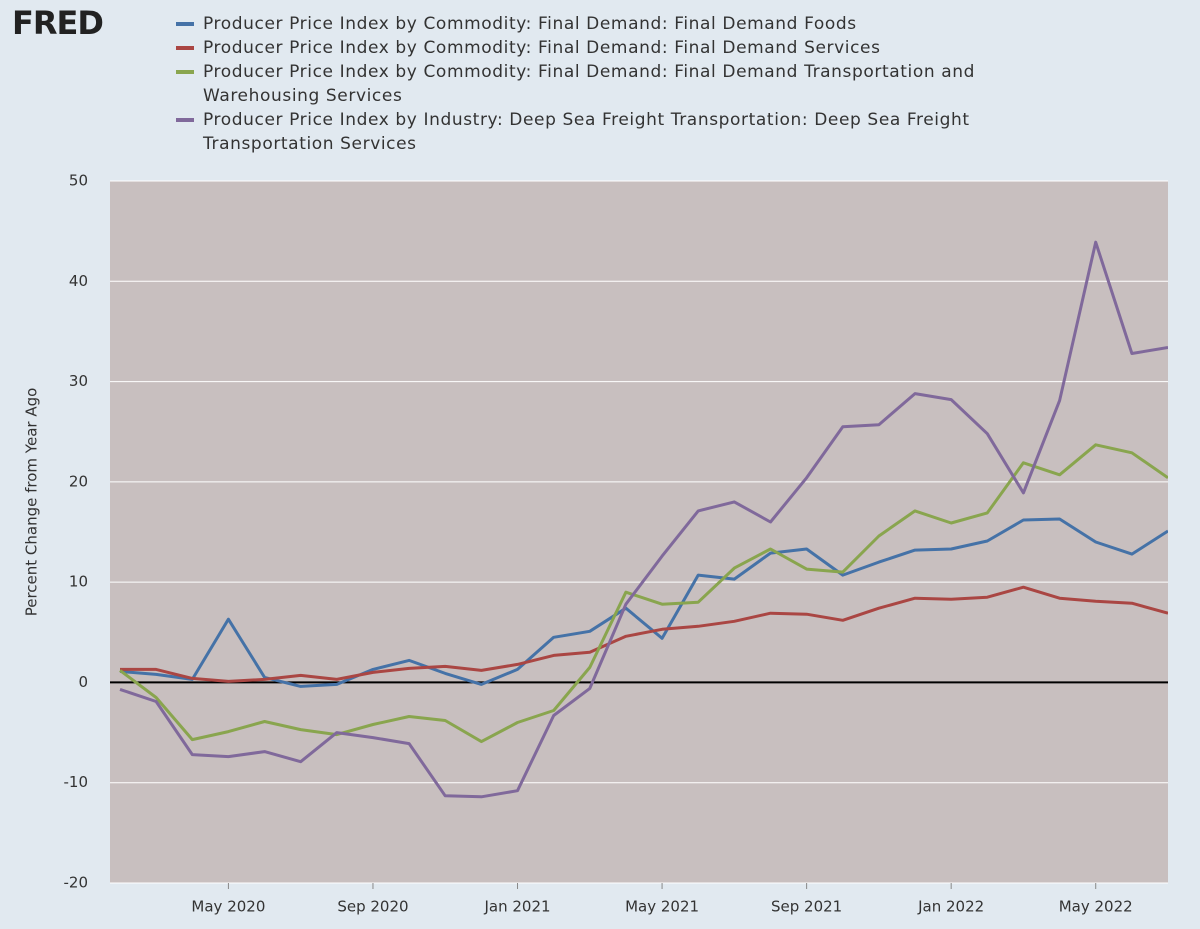  What do you see at coordinates (78, 582) in the screenshot?
I see `y-tick-label: 10` at bounding box center [78, 582].